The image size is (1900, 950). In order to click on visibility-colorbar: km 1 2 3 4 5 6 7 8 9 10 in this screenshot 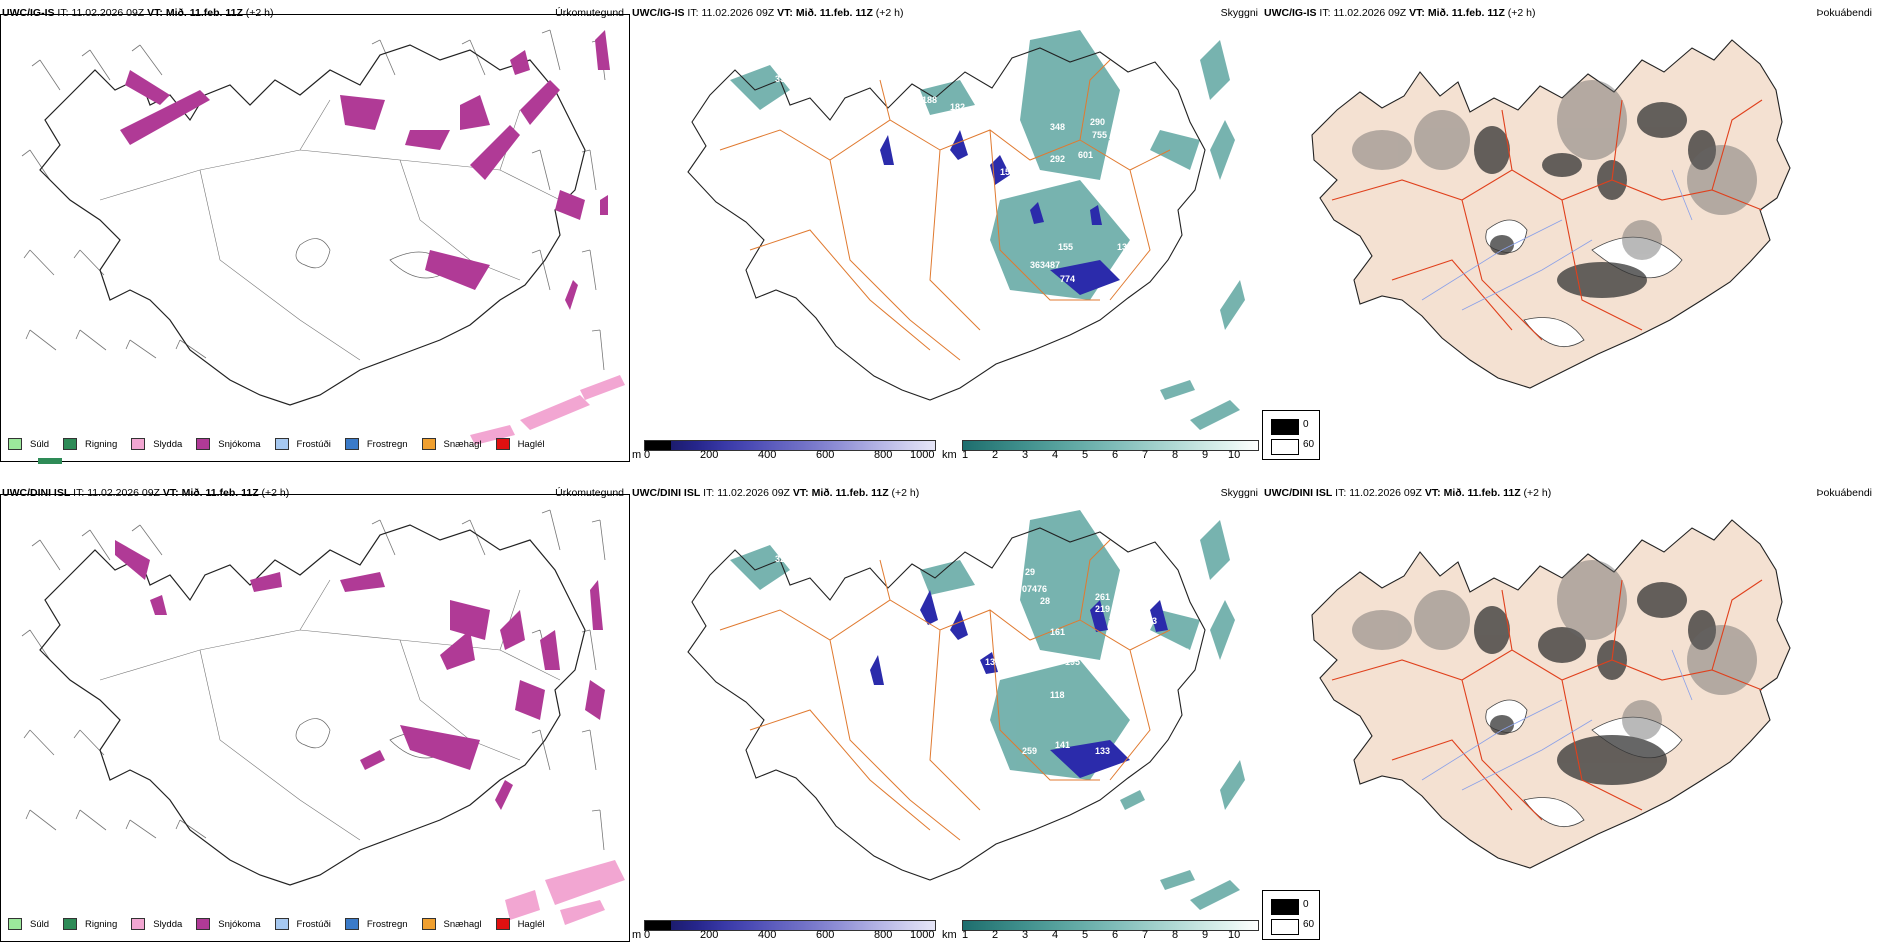, I will do `click(1101, 450)`.